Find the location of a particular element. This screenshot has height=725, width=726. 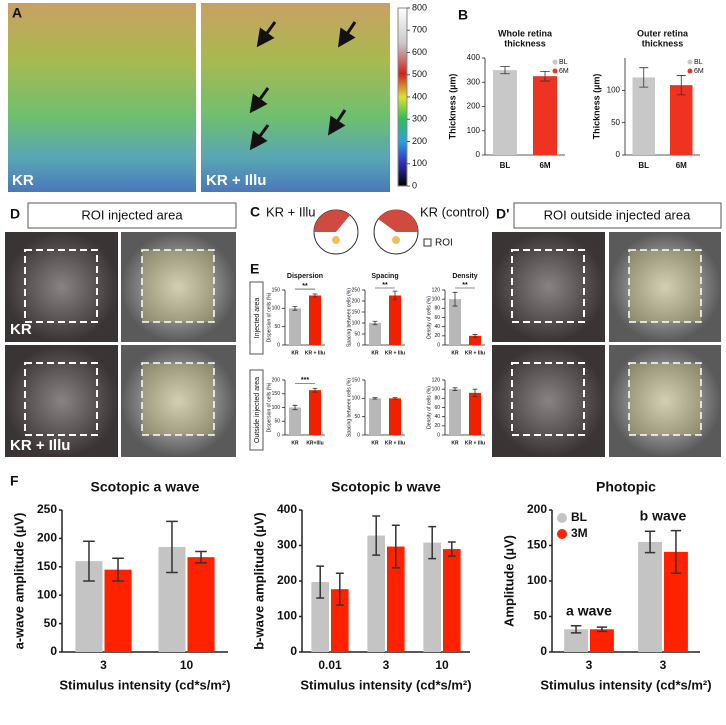

panel-d-prime: D' ROI outside injected area is located at coordinates (607, 329).